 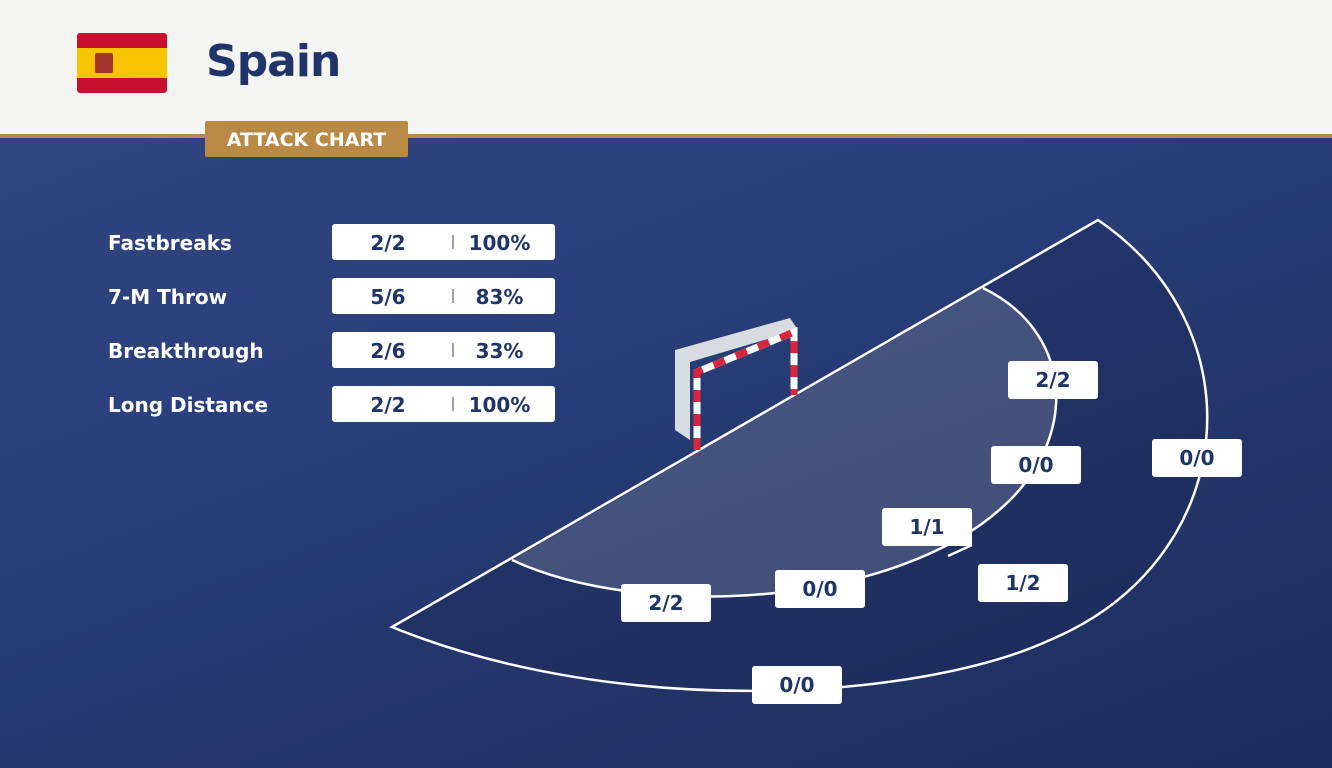 What do you see at coordinates (443, 350) in the screenshot?
I see `stat-box: 2/6 33%` at bounding box center [443, 350].